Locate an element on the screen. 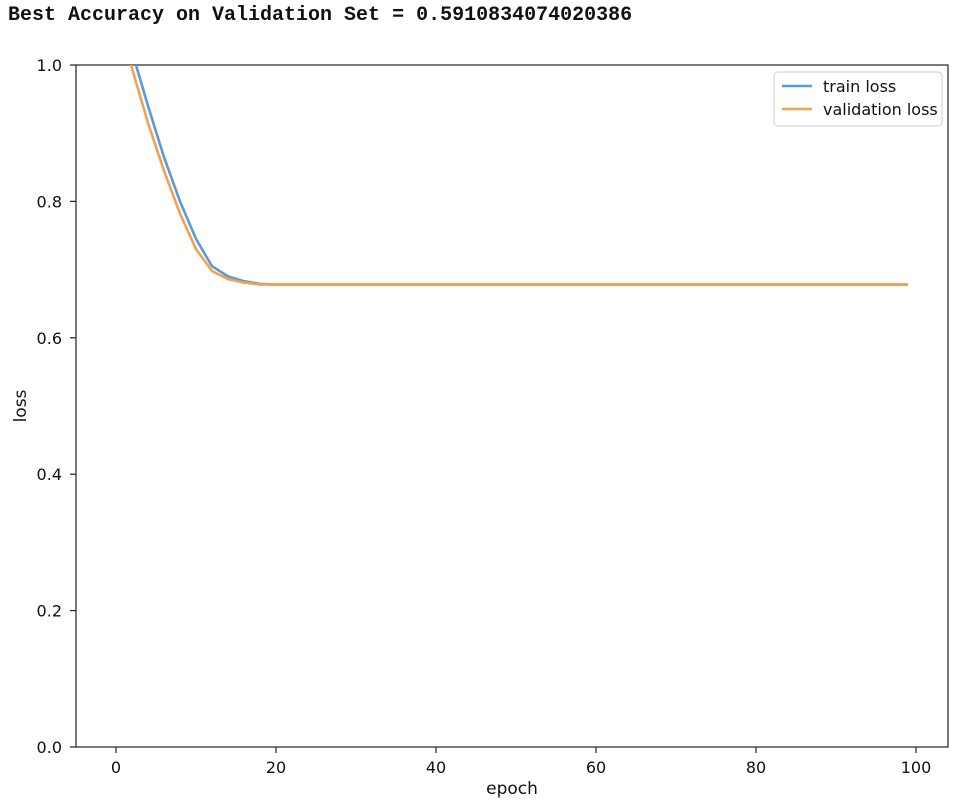 The width and height of the screenshot is (962, 805). y-tick-label: 0.4 is located at coordinates (49, 474).